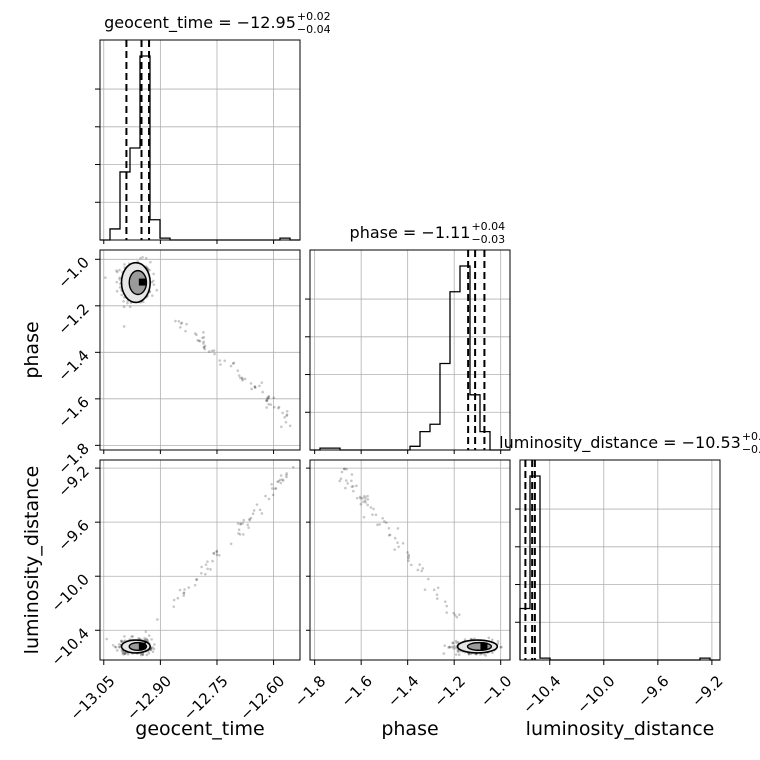 The image size is (760, 760). What do you see at coordinates (484, 646) in the screenshot?
I see `density-peak` at bounding box center [484, 646].